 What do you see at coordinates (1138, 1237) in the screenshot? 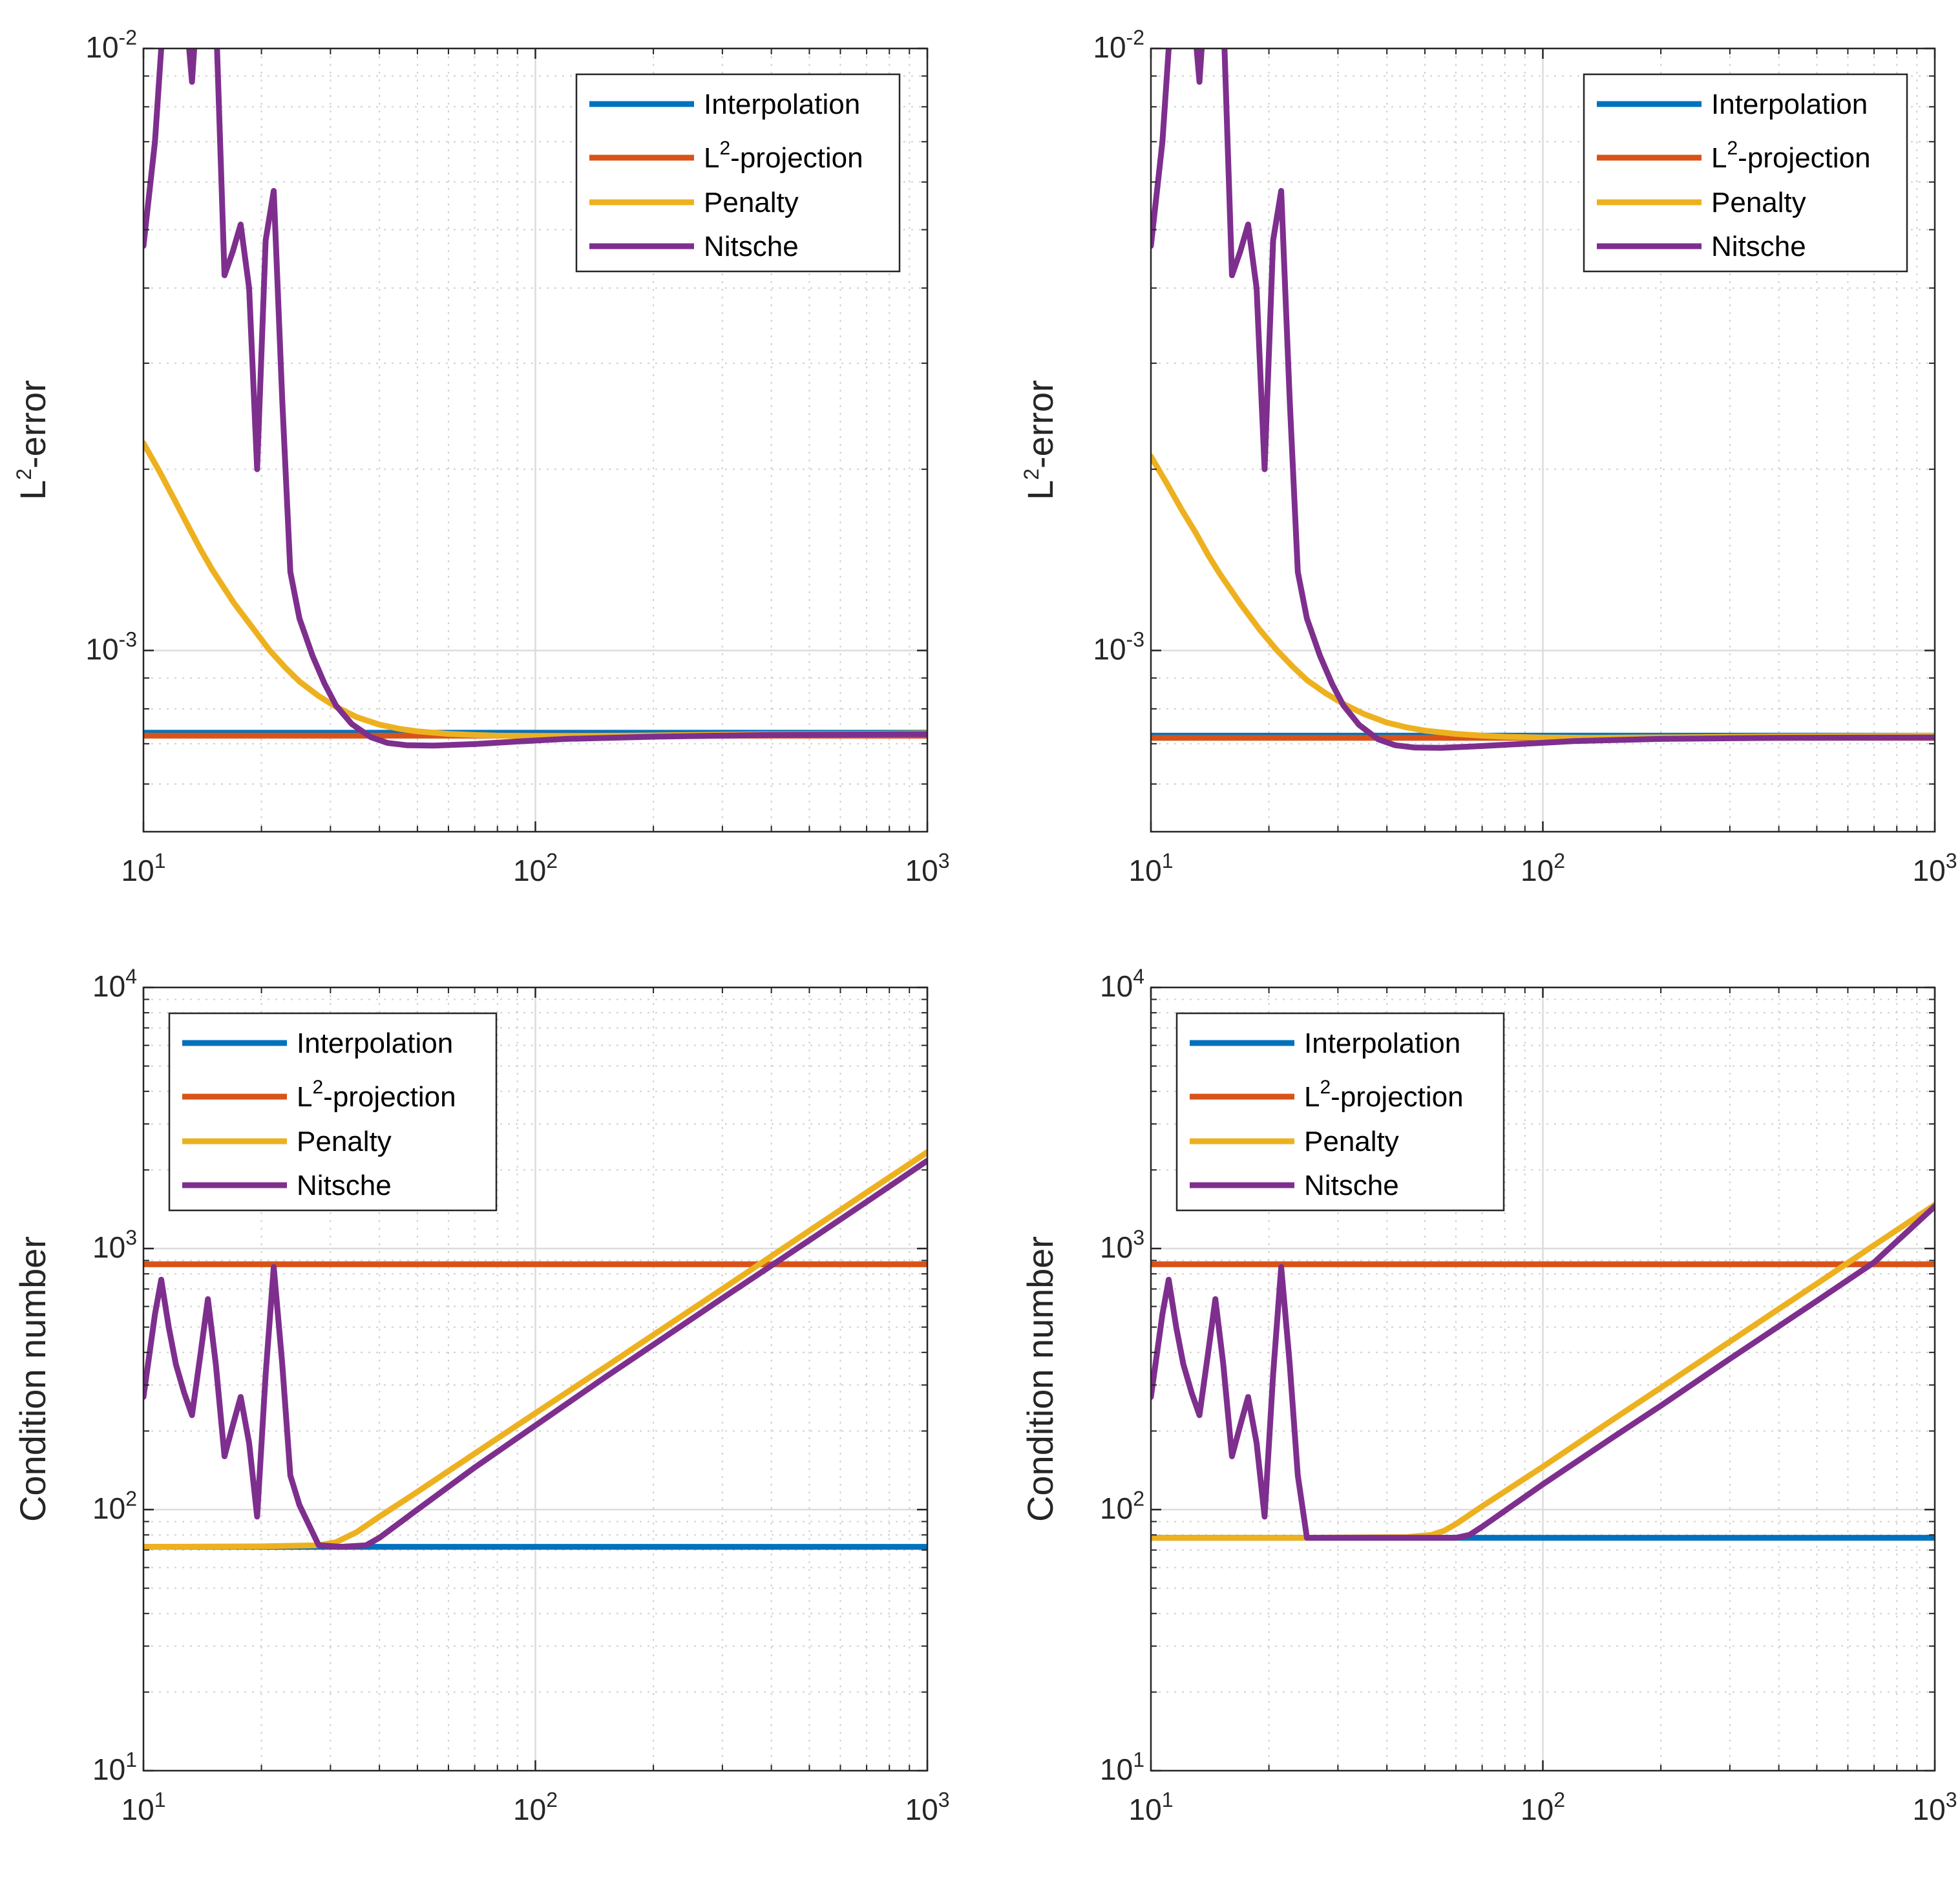
I see `y-tick-label-exp: 3` at bounding box center [1138, 1237].